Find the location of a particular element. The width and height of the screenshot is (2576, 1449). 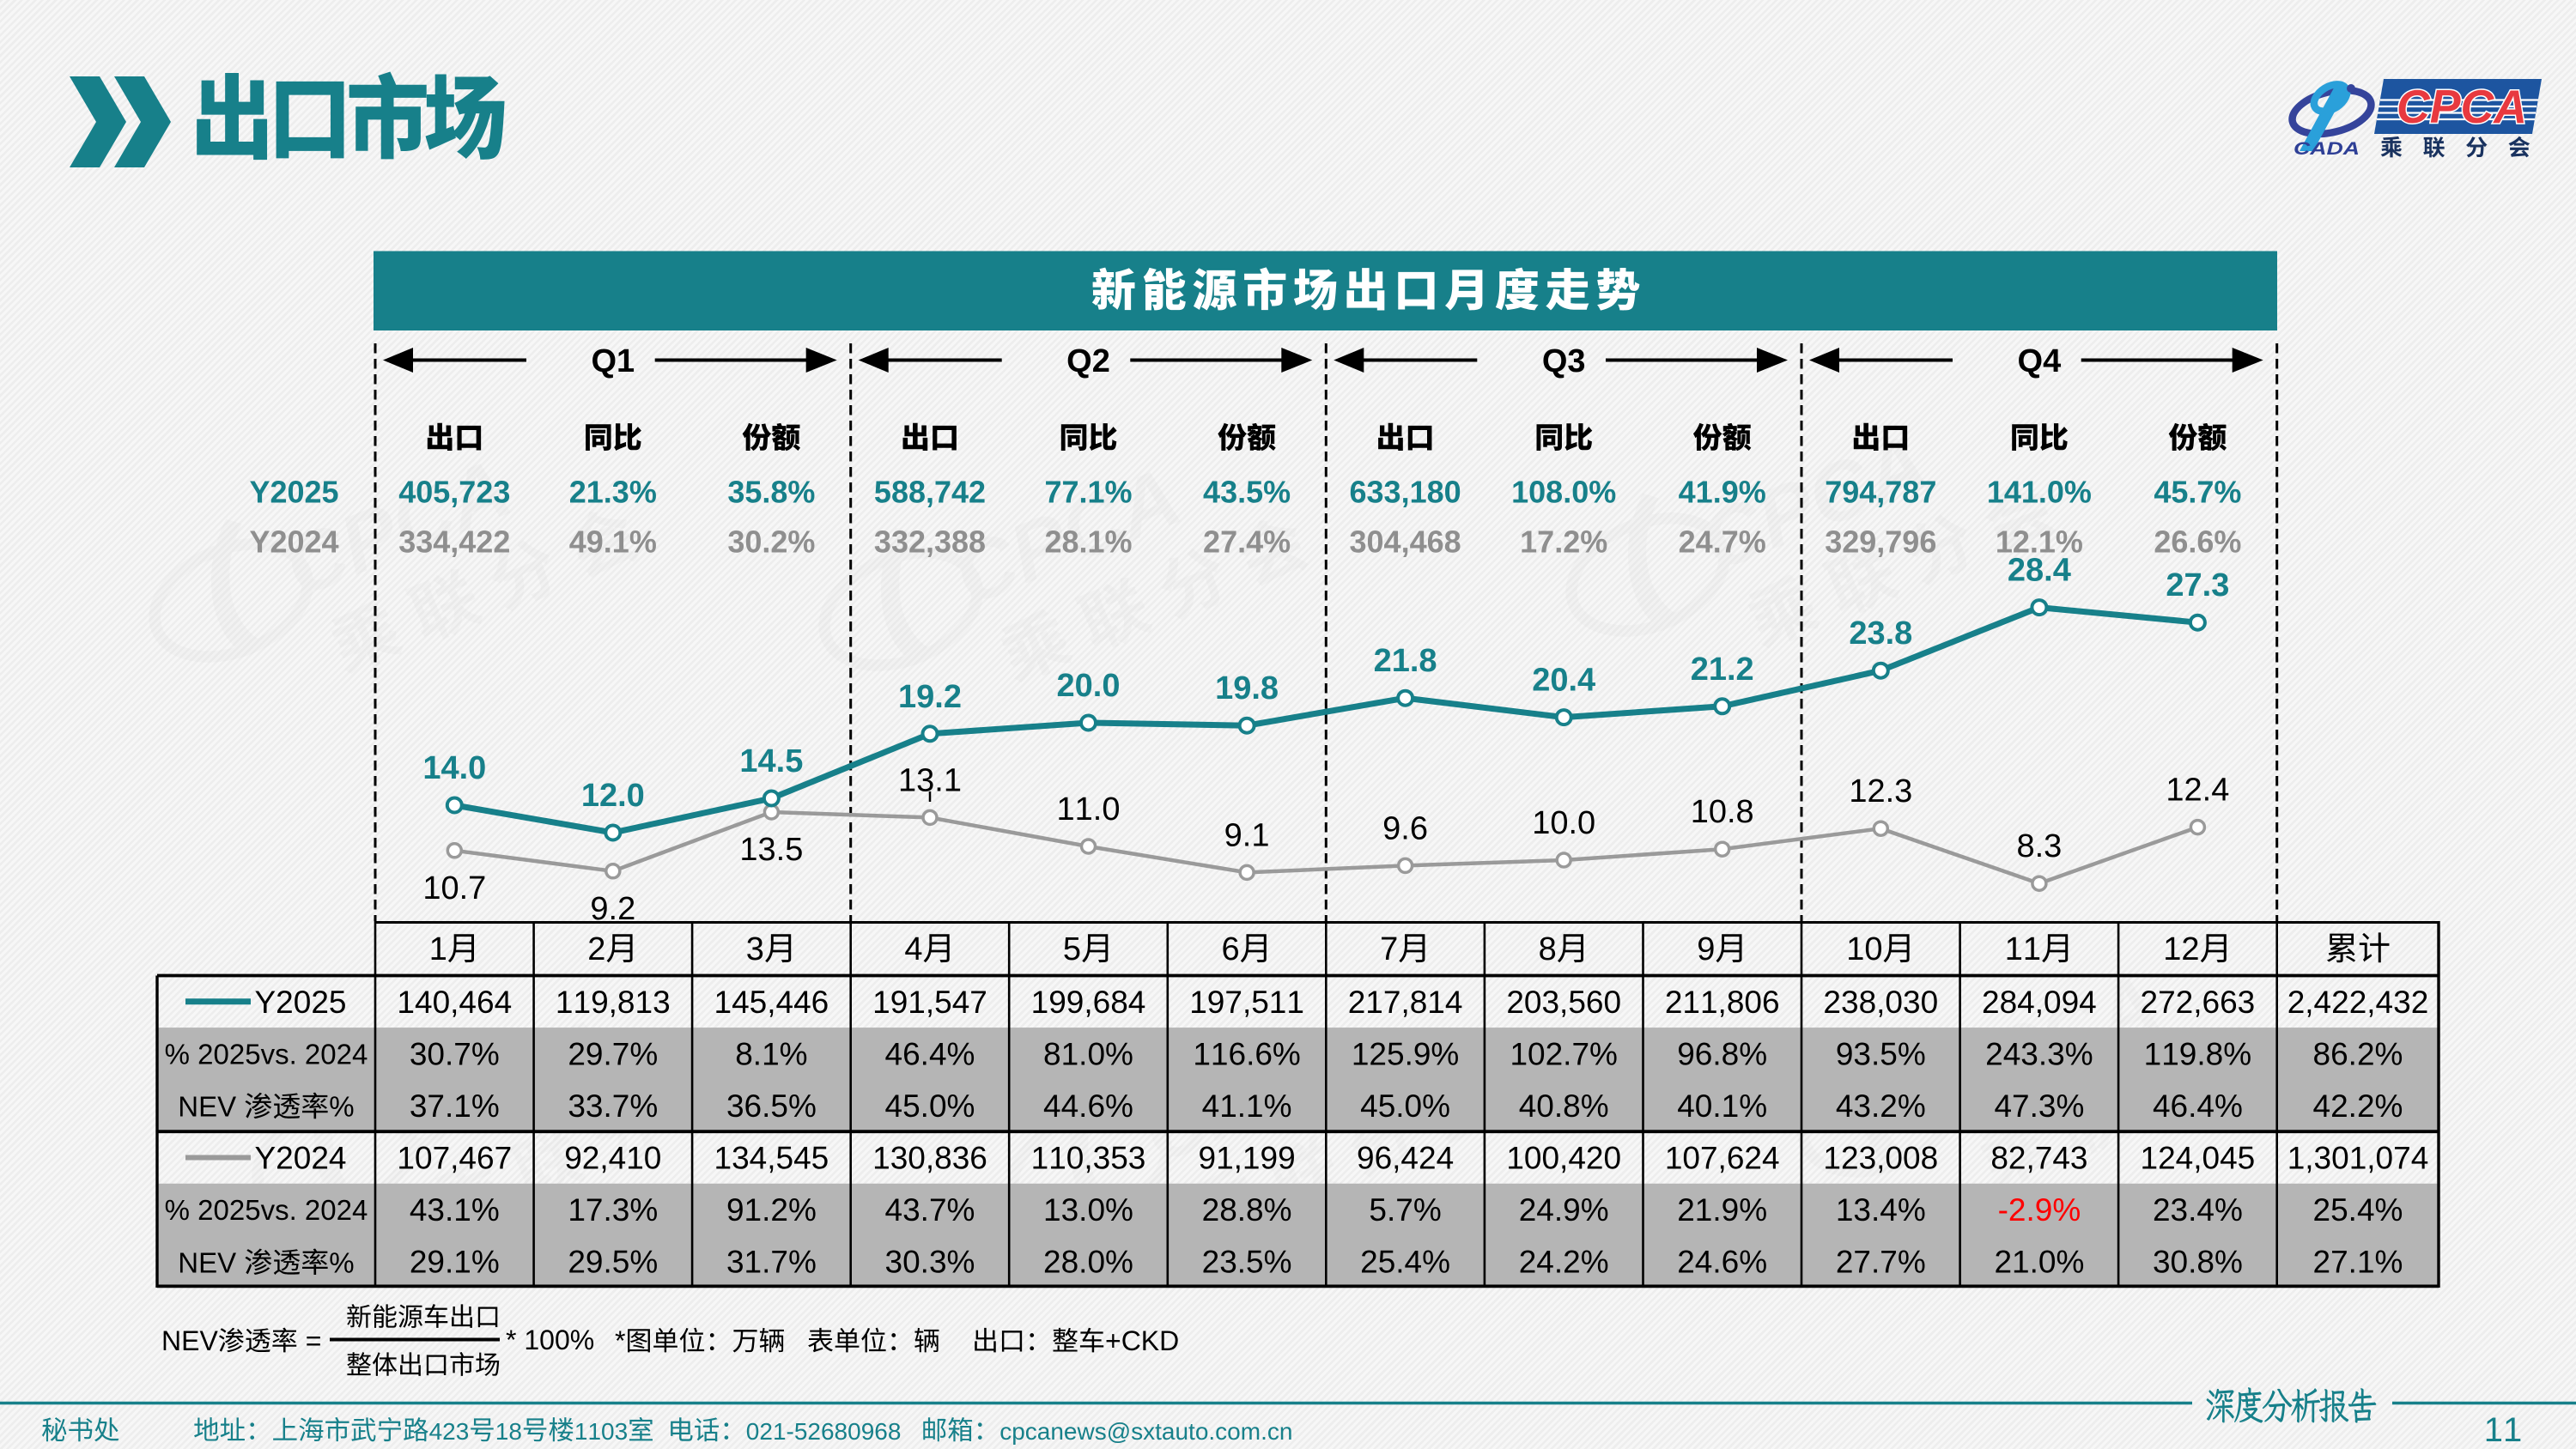

svg-text: 30.2% is located at coordinates (771, 542).